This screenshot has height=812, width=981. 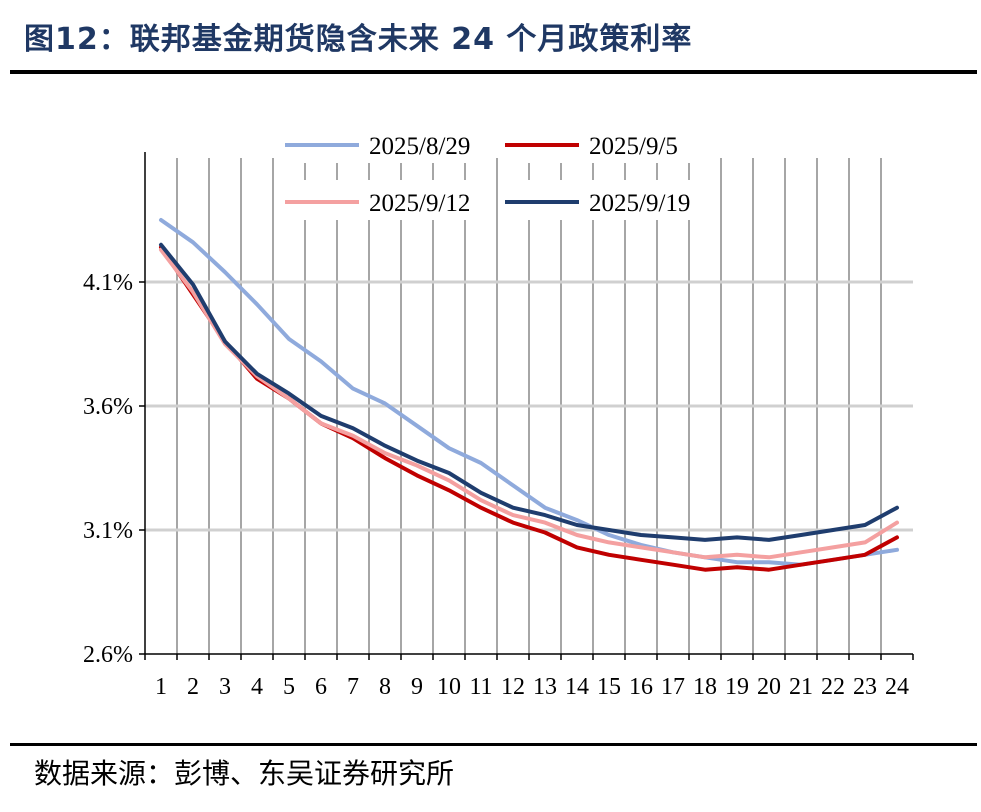 I want to click on x-tick-label: 9, so click(x=417, y=687).